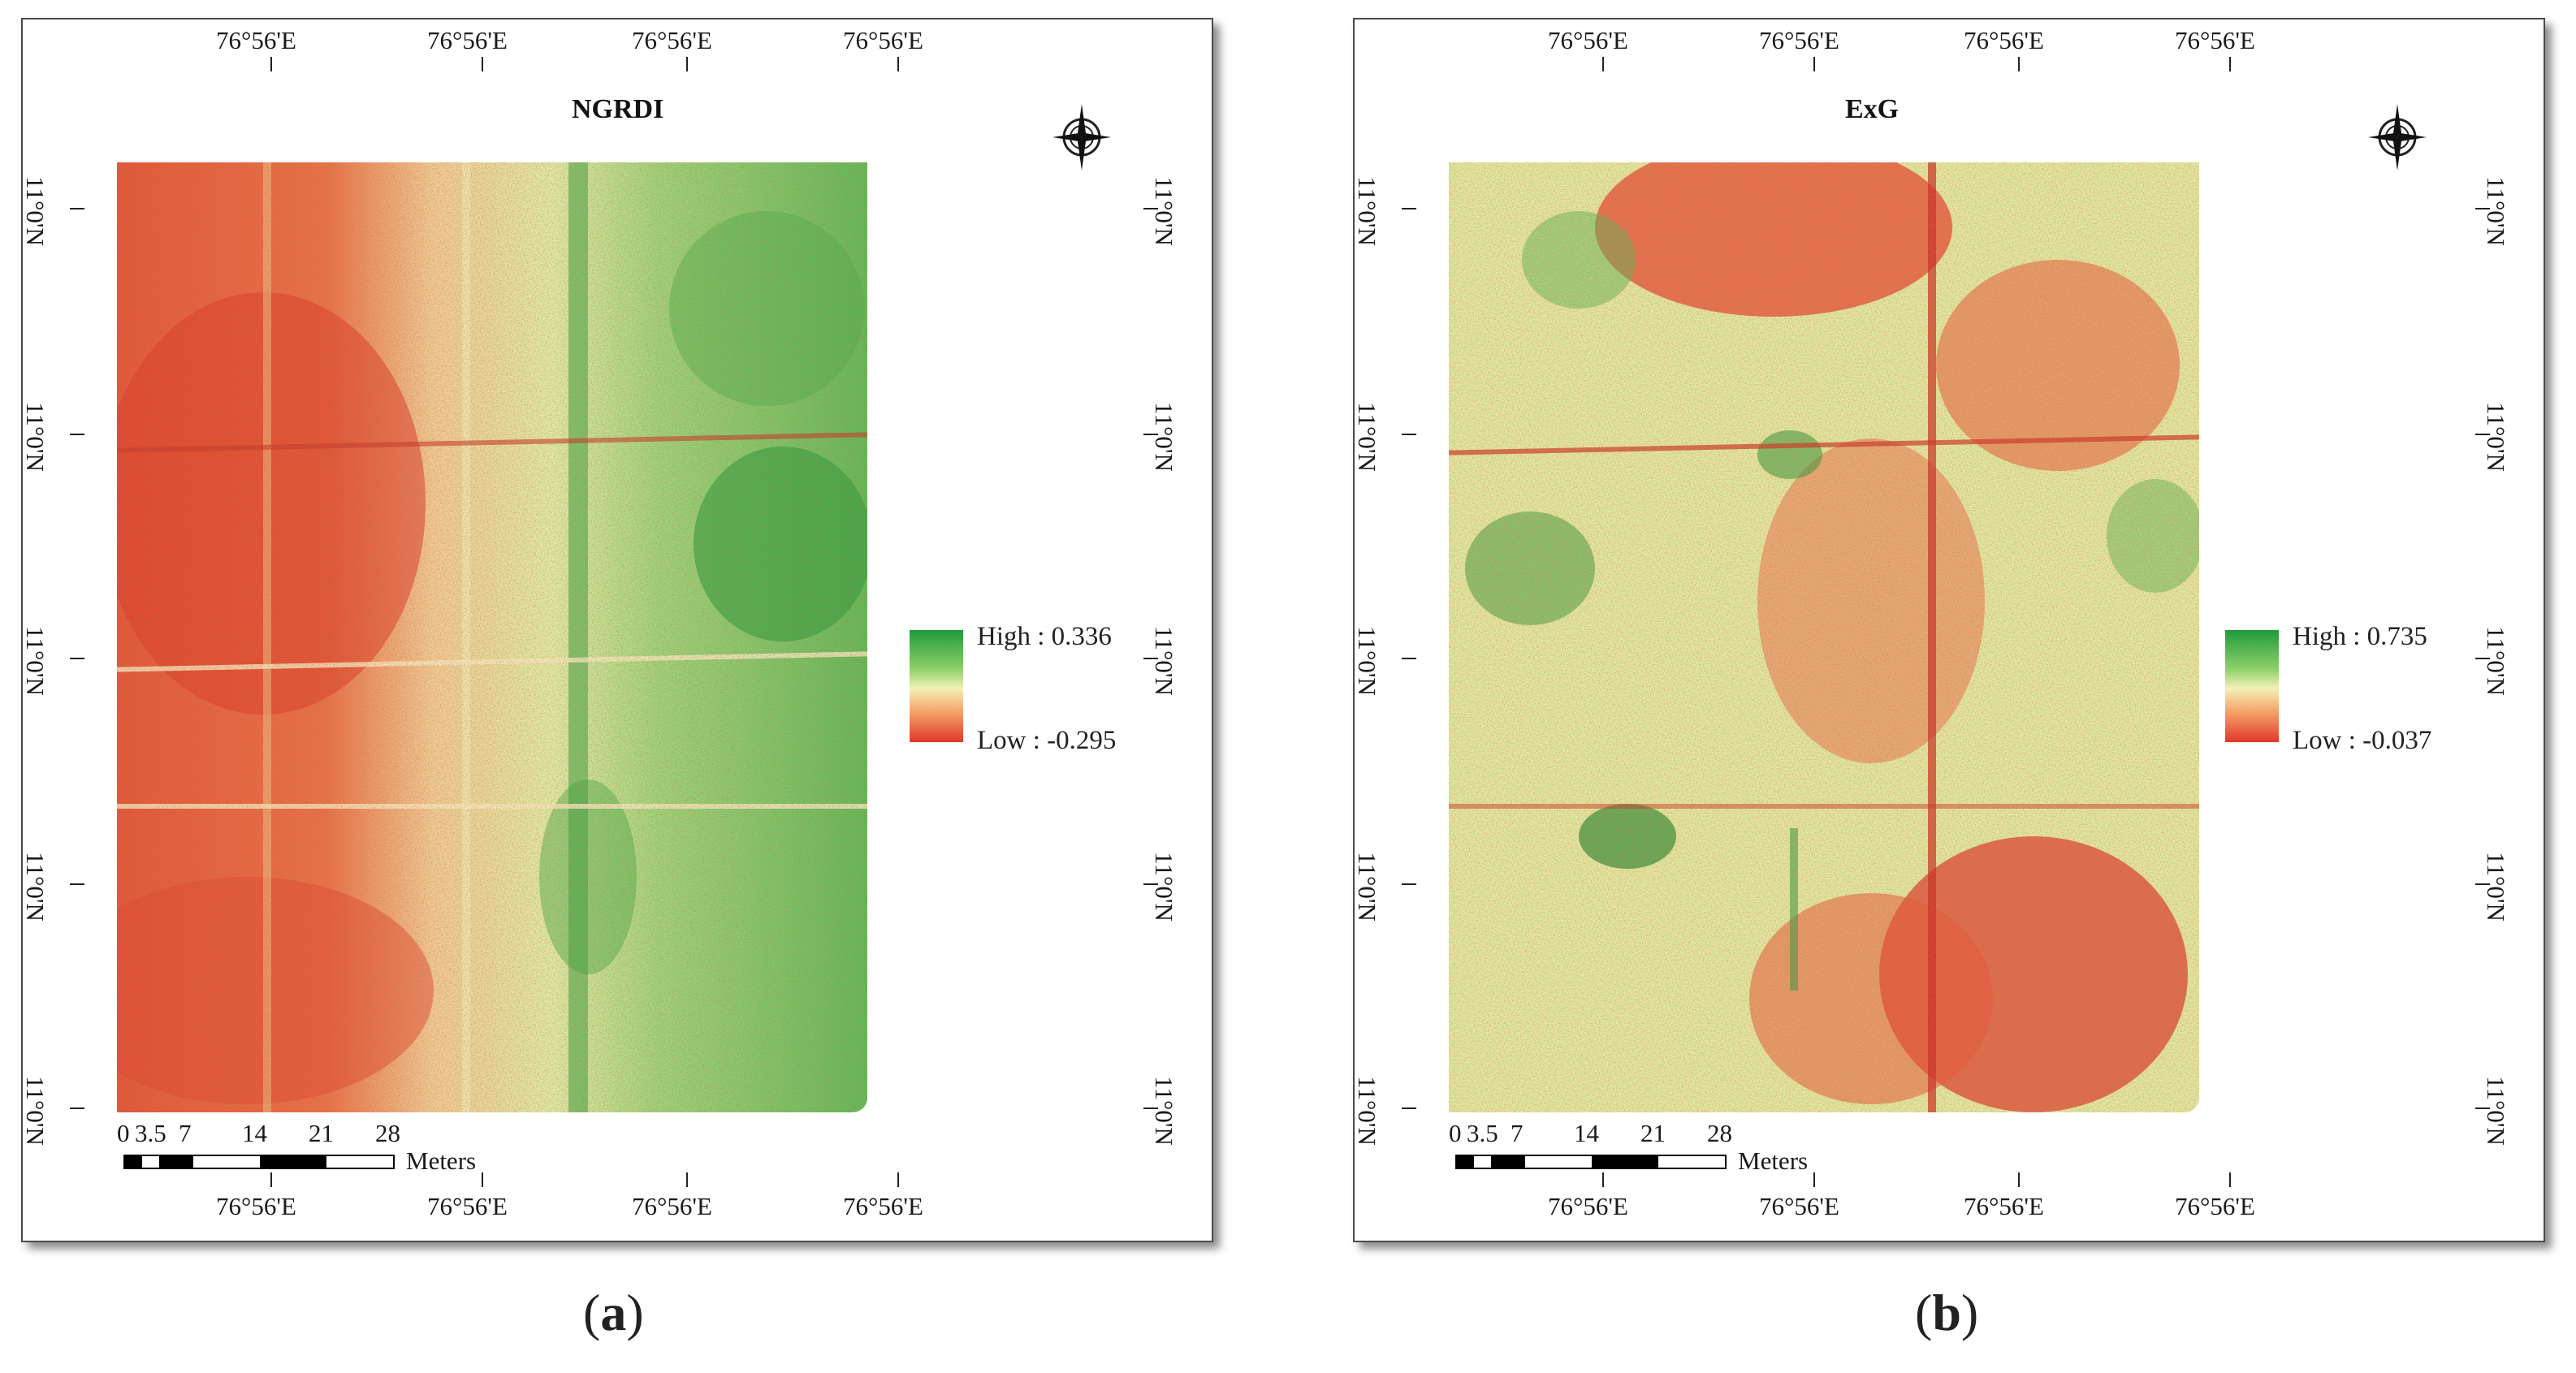  I want to click on caption-b: (b), so click(1947, 1312).